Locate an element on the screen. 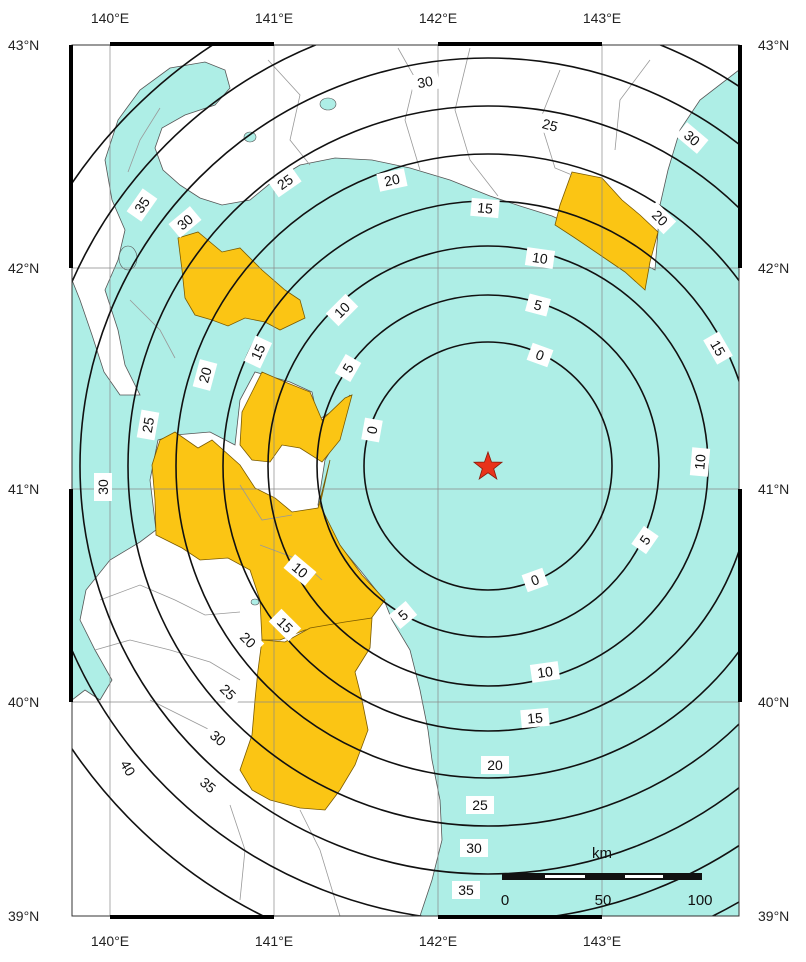  lake-shikotsu is located at coordinates (328, 104).